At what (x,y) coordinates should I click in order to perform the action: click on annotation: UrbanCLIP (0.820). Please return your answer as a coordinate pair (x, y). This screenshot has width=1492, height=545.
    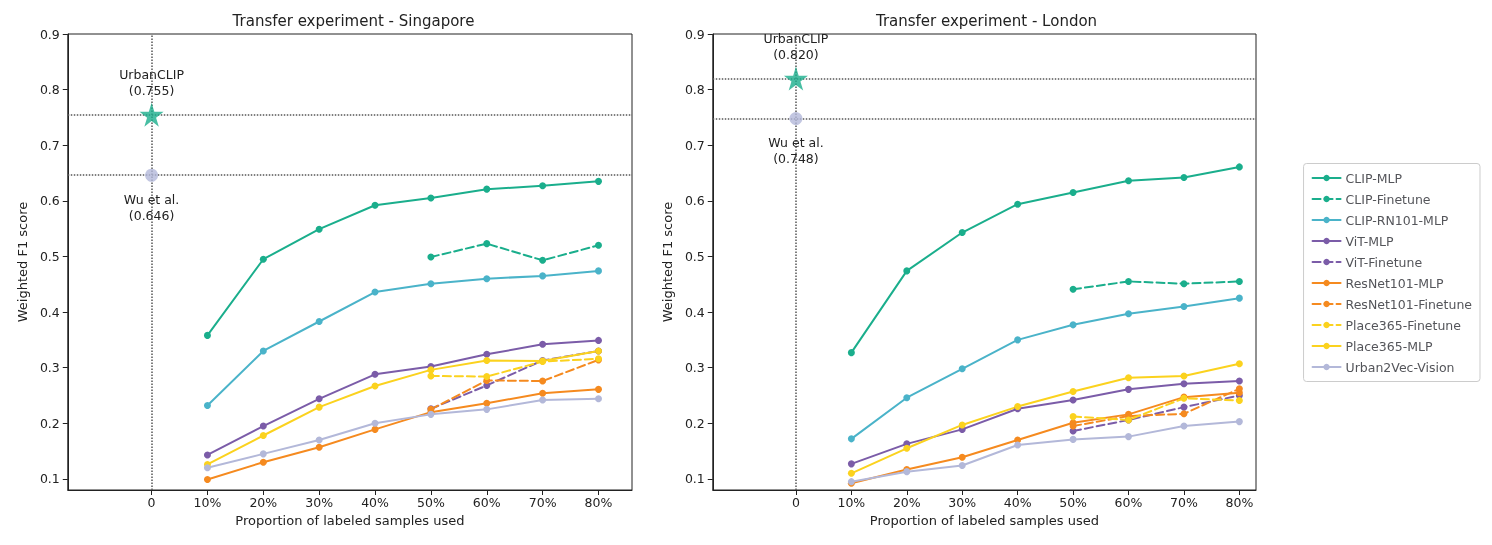
    Looking at the image, I should click on (796, 46).